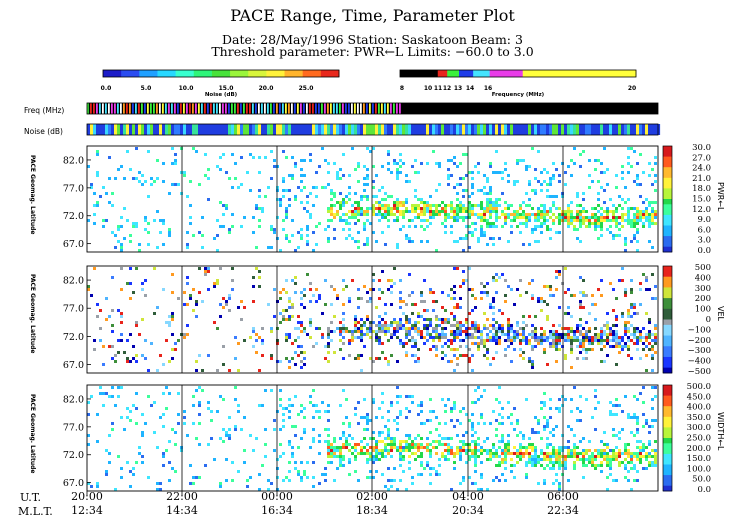 This screenshot has height=530, width=745. What do you see at coordinates (372, 496) in the screenshot?
I see `ut-tick-label: 02:00` at bounding box center [372, 496].